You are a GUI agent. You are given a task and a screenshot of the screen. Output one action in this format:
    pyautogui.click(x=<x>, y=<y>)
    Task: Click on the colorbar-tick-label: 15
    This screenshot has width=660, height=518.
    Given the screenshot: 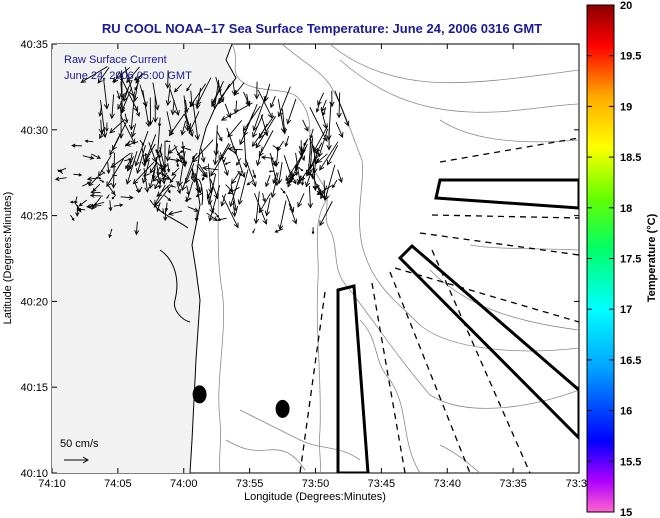 What is the action you would take?
    pyautogui.click(x=626, y=512)
    